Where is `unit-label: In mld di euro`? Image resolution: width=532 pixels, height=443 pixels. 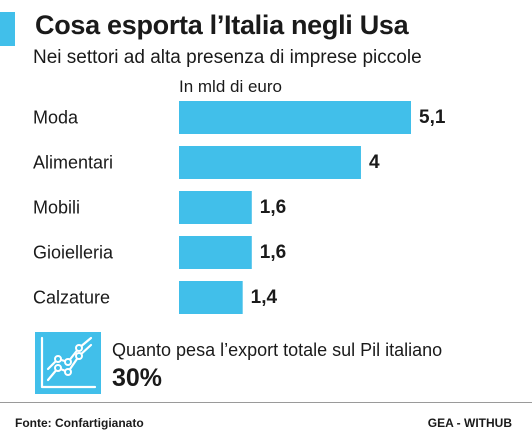
unit-label: In mld di euro is located at coordinates (230, 86).